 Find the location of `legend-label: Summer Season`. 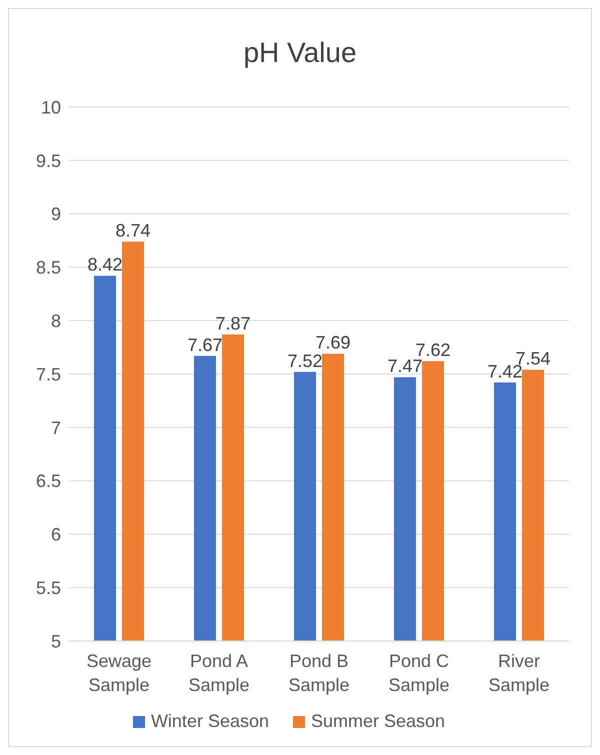

legend-label: Summer Season is located at coordinates (378, 721).